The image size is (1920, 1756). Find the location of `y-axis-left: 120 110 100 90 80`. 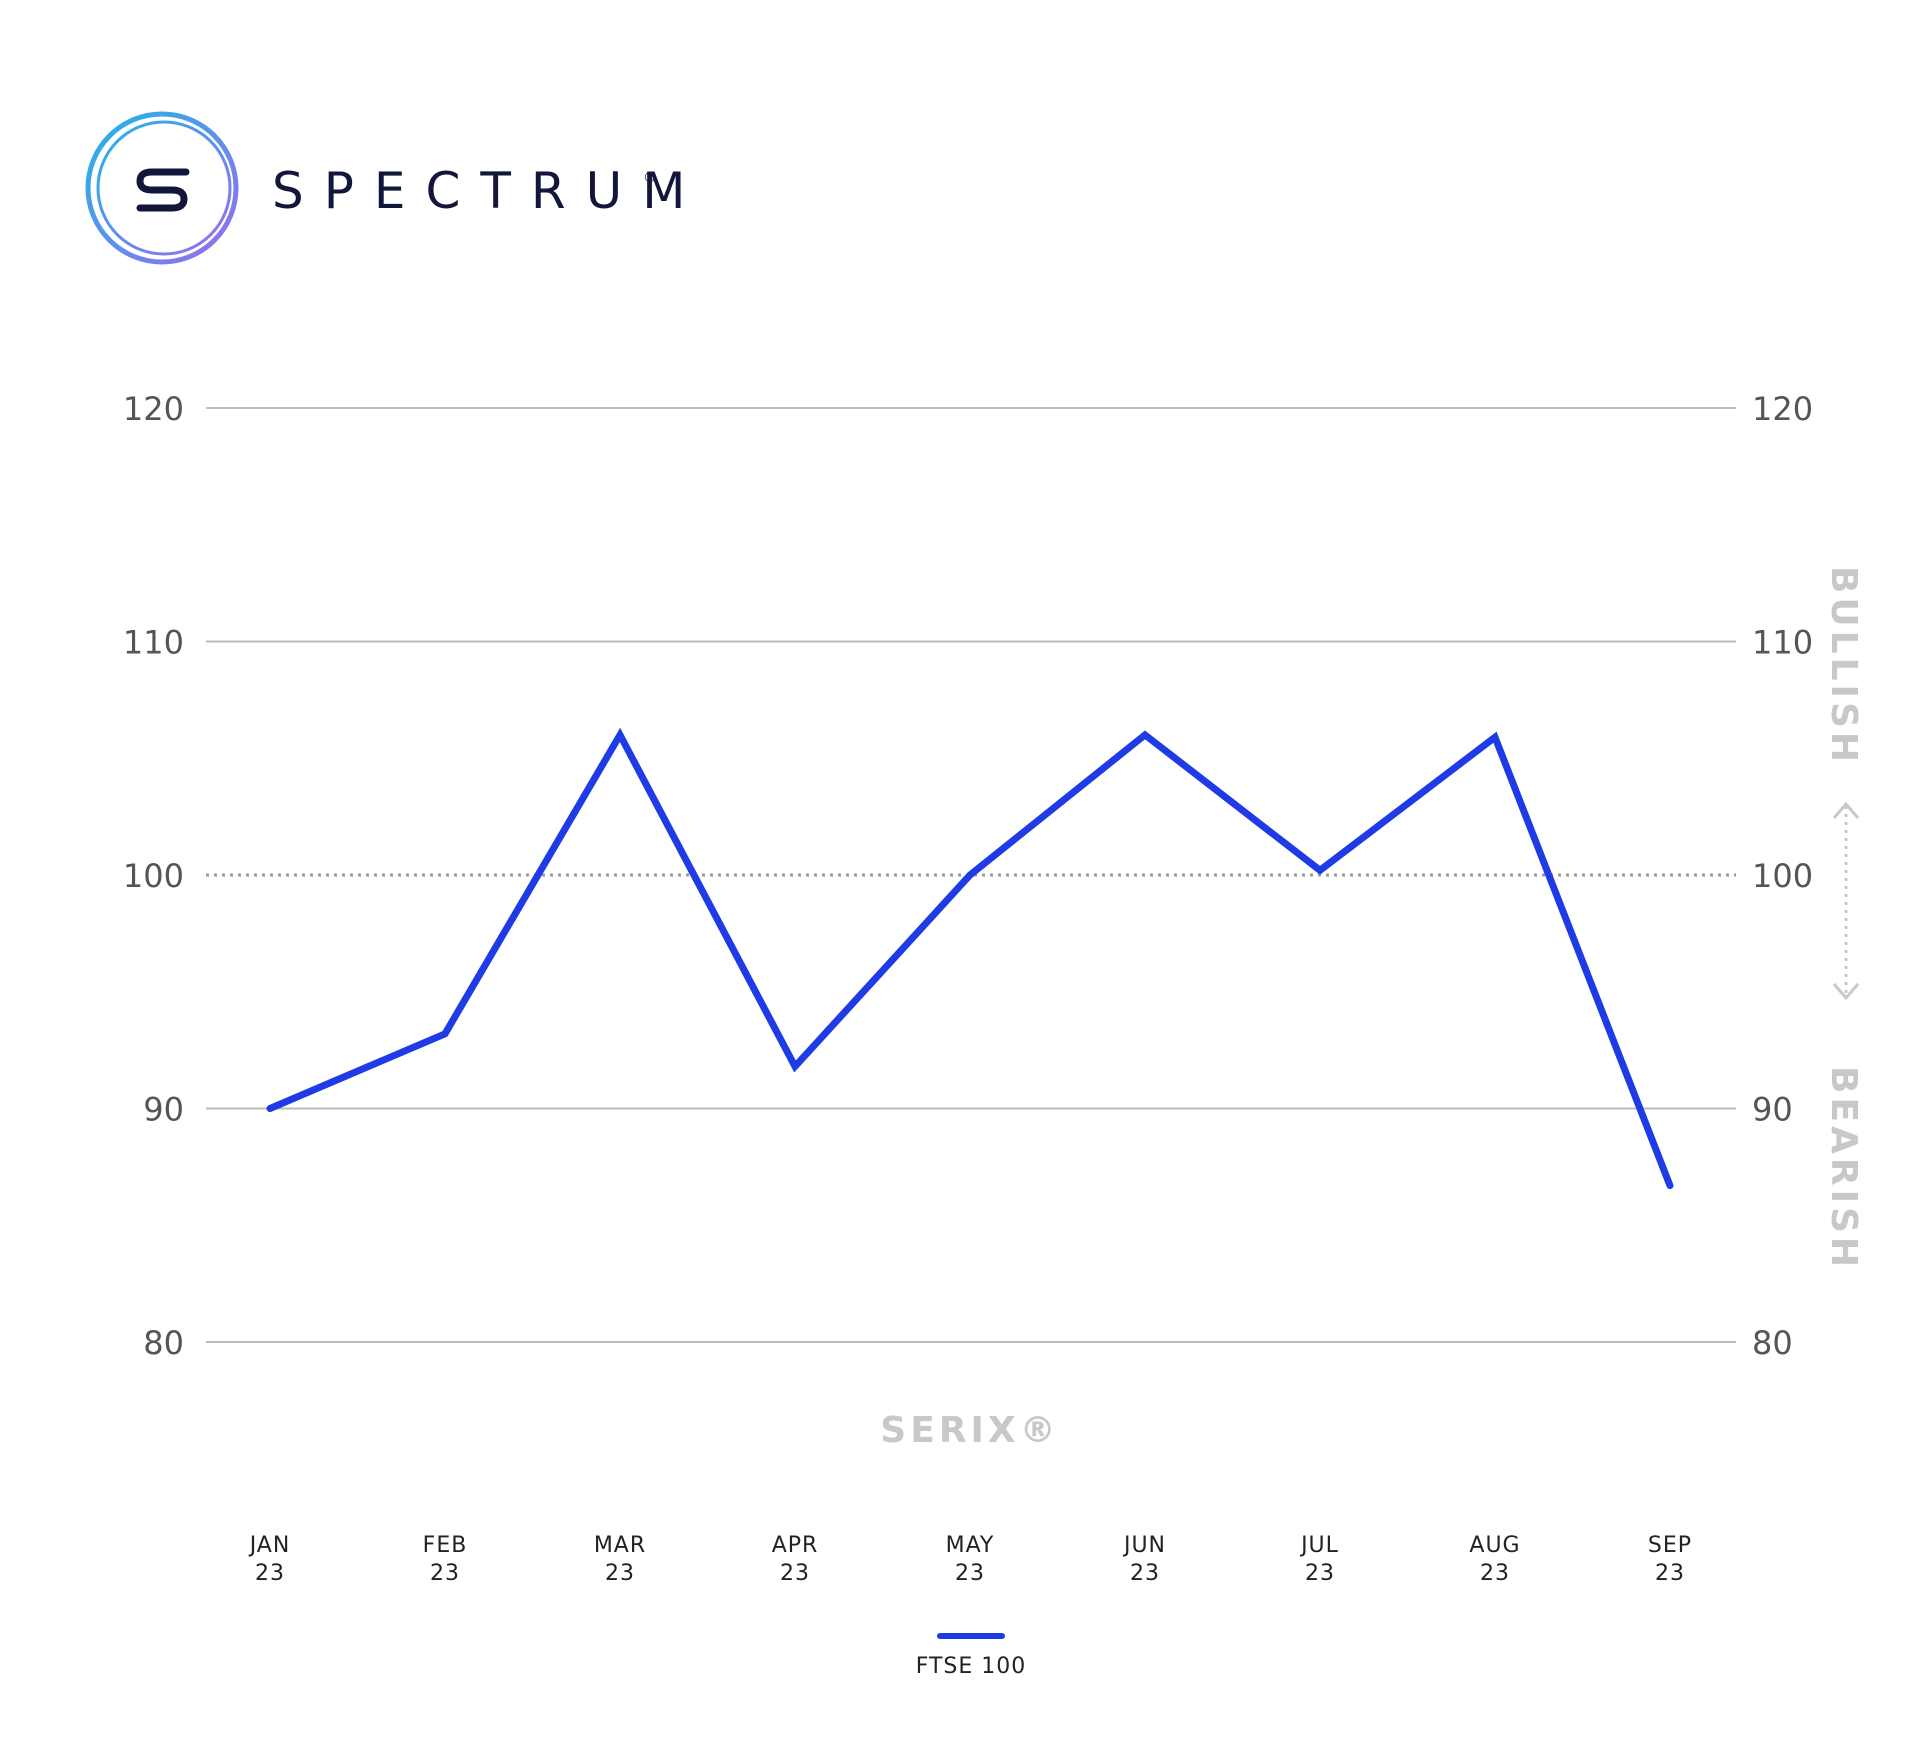

y-axis-left: 120 110 100 90 80 is located at coordinates (153, 876).